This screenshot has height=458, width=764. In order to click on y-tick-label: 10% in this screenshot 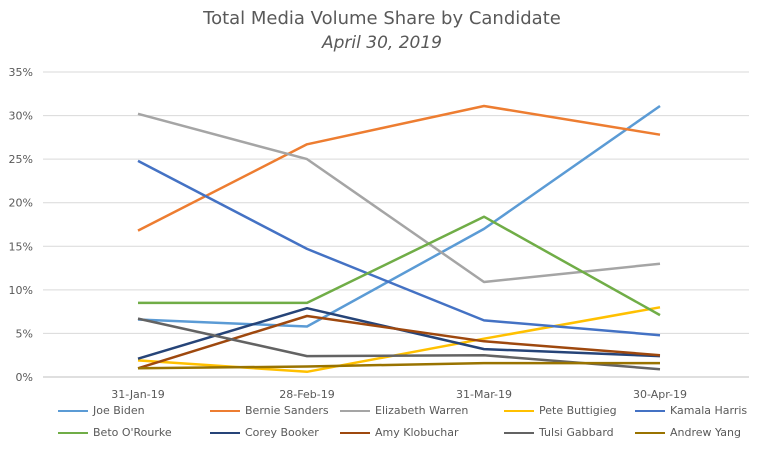, I will do `click(21, 290)`.